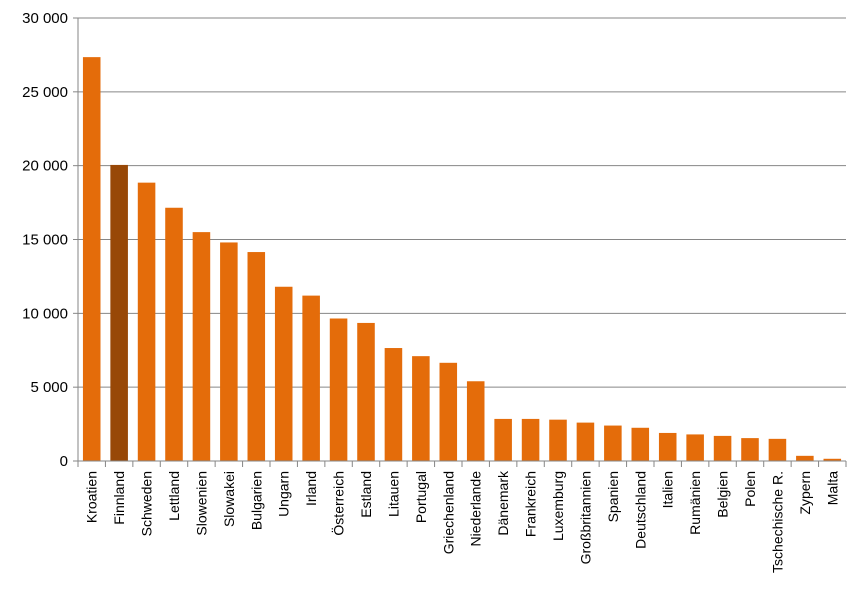  Describe the element at coordinates (421, 497) in the screenshot. I see `x-tick-label: Portugal` at that location.